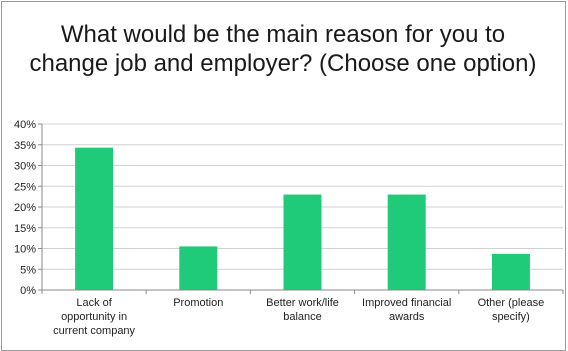 This screenshot has height=351, width=568. What do you see at coordinates (302, 303) in the screenshot?
I see `category-label-line: Better work/life` at bounding box center [302, 303].